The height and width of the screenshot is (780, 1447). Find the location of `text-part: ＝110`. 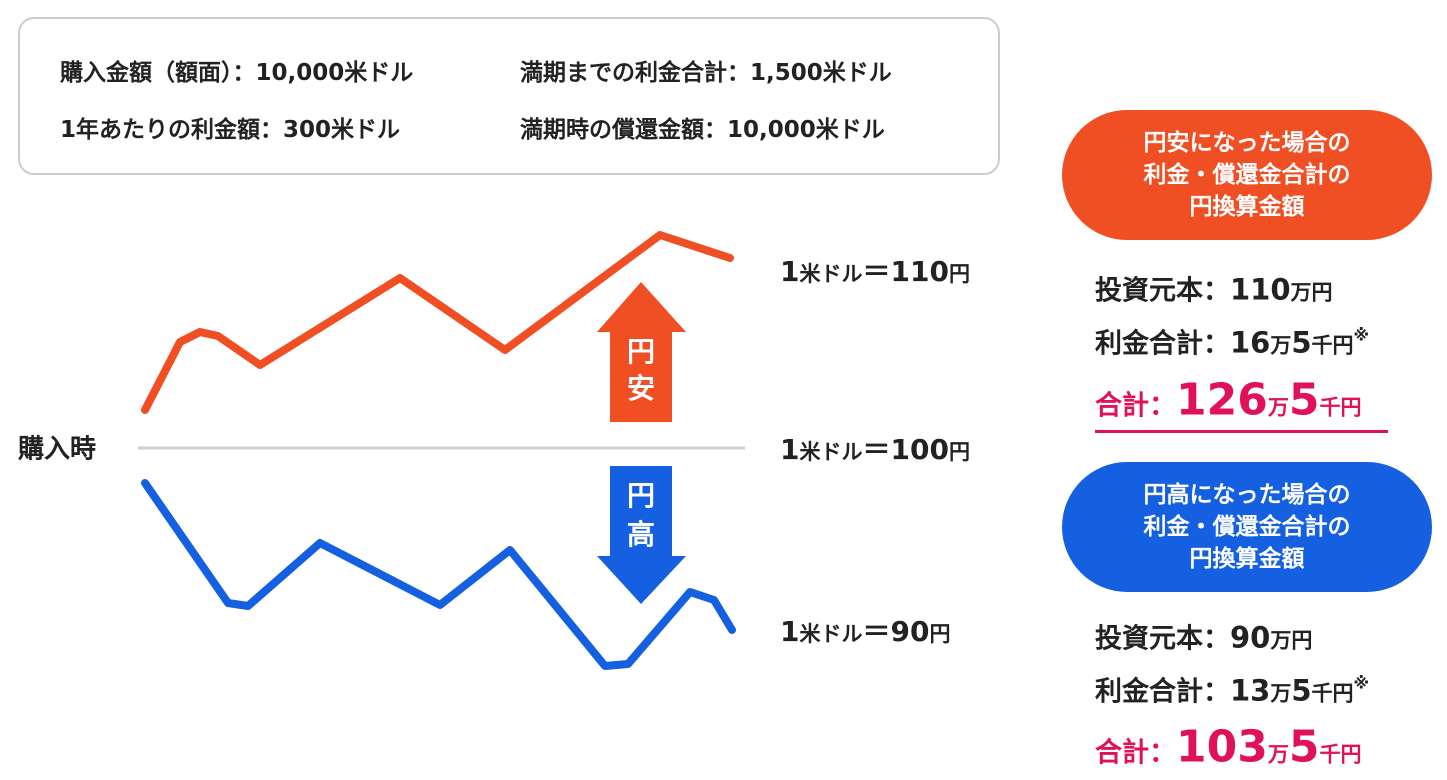

text-part: ＝110 is located at coordinates (905, 271).